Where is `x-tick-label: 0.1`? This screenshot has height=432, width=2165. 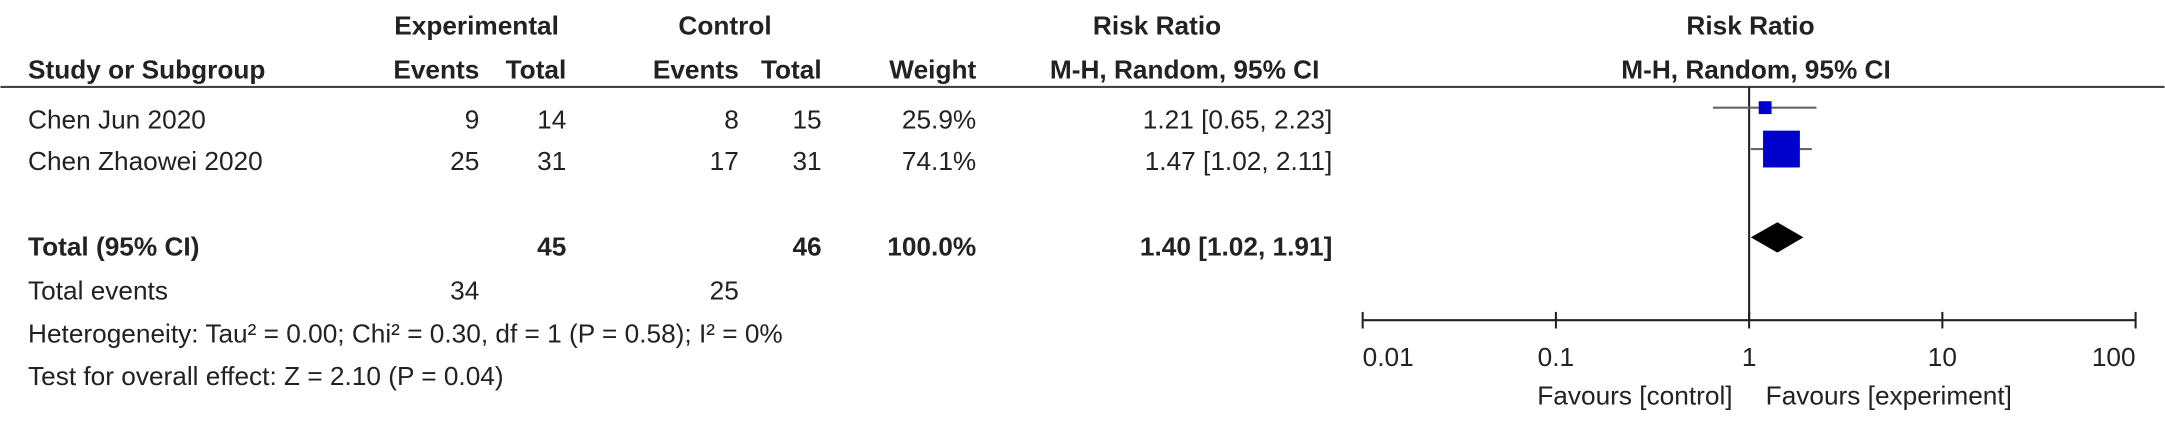 x-tick-label: 0.1 is located at coordinates (1556, 357).